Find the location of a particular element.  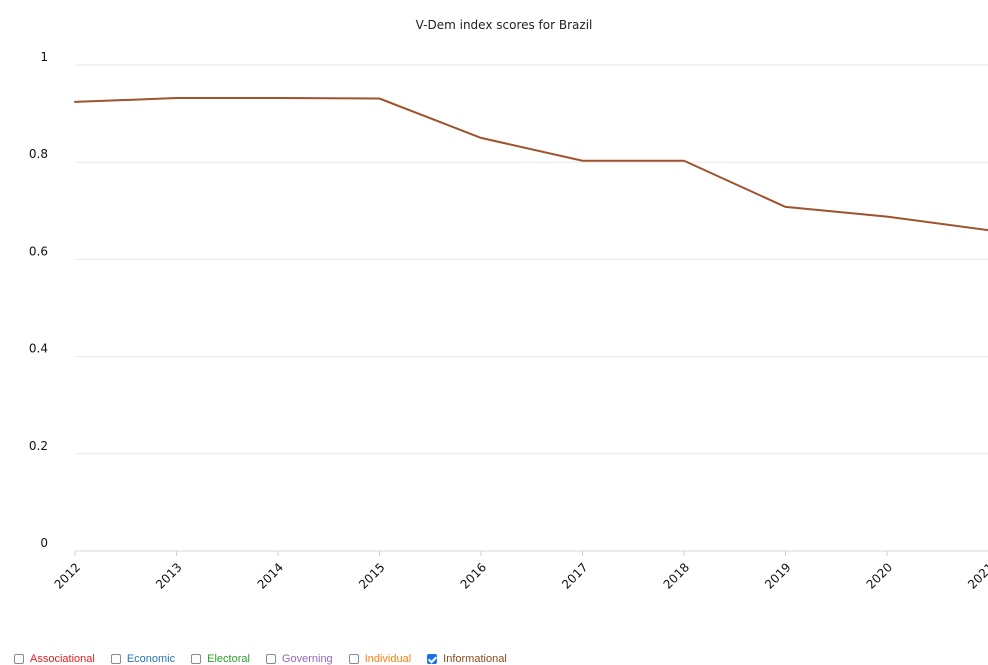

x-tick-label: 2015 is located at coordinates (371, 575).